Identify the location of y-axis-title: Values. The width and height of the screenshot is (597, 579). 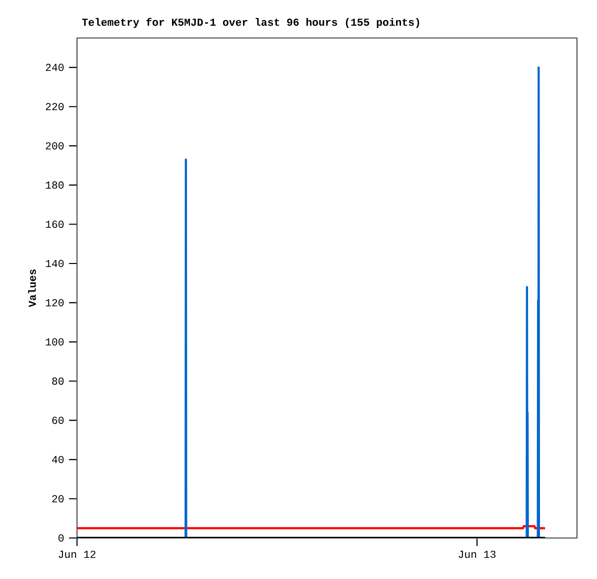
(32, 288).